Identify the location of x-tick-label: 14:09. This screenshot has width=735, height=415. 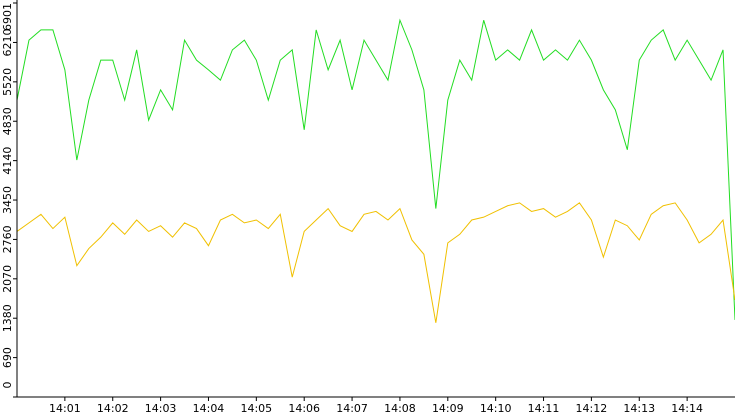
(448, 408).